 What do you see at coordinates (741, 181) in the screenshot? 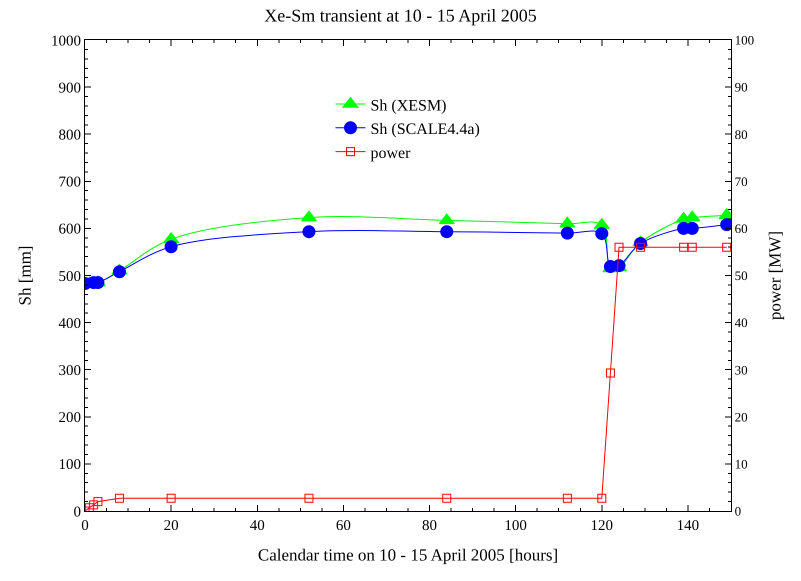
I see `y2-tick-label: 70` at bounding box center [741, 181].